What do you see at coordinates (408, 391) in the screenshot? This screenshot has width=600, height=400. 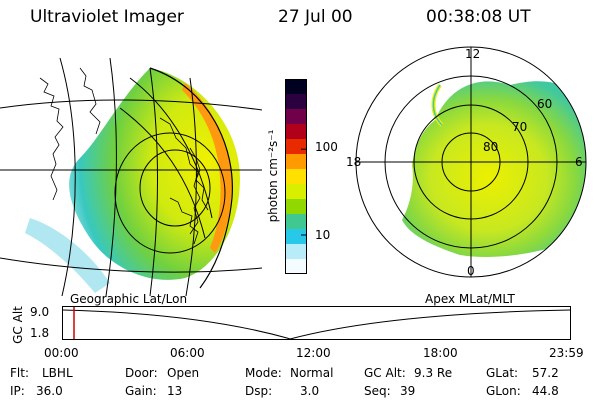 I see `seq-value: 39` at bounding box center [408, 391].